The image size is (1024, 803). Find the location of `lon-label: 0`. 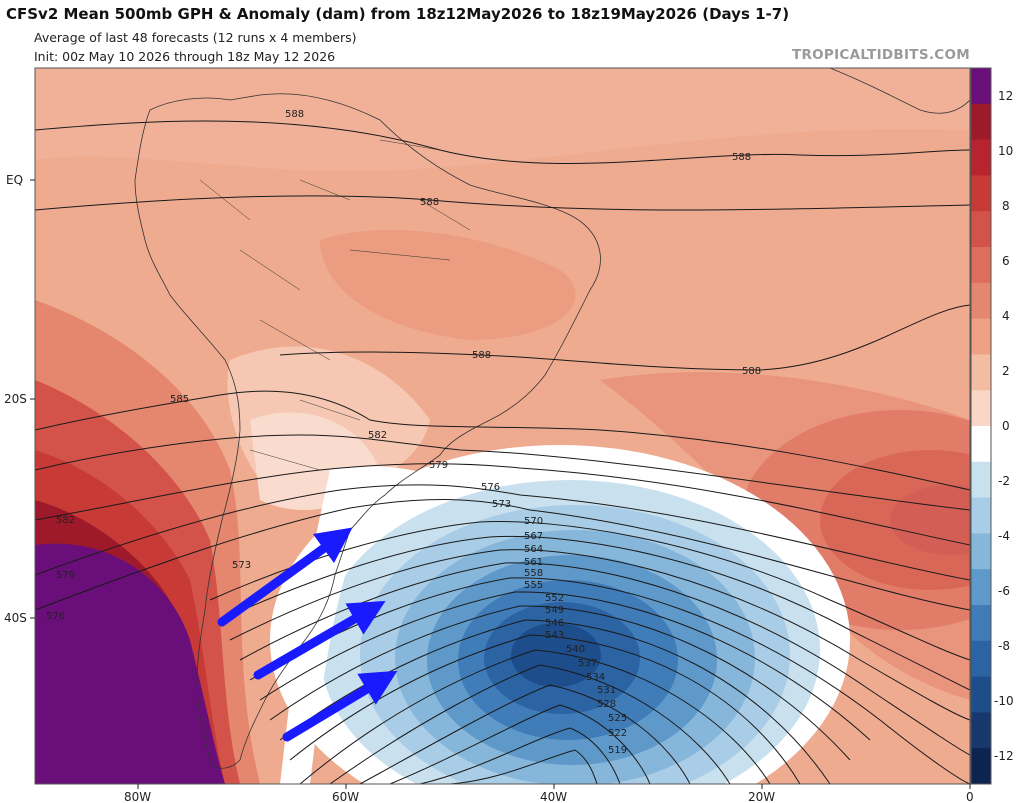

lon-label: 0 is located at coordinates (970, 796).